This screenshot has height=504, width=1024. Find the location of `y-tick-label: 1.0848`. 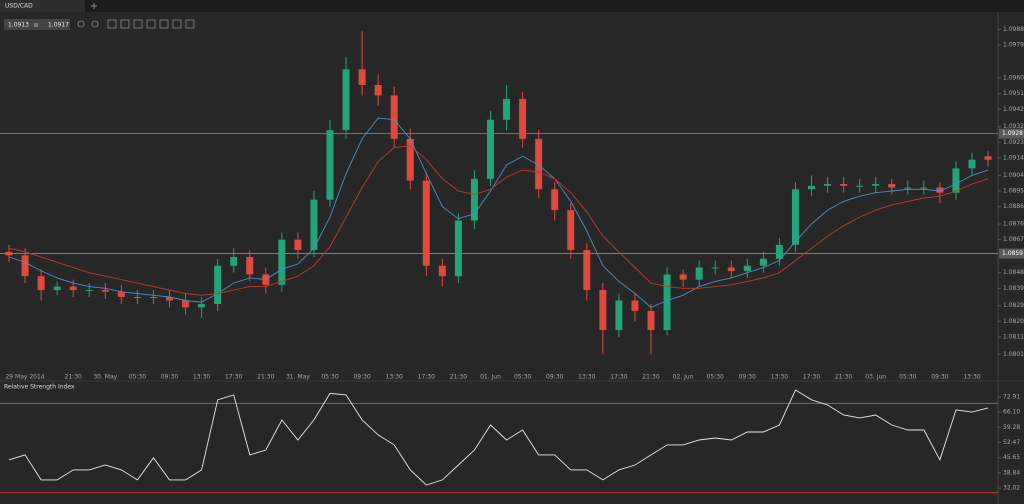

y-tick-label: 1.0848 is located at coordinates (1013, 272).